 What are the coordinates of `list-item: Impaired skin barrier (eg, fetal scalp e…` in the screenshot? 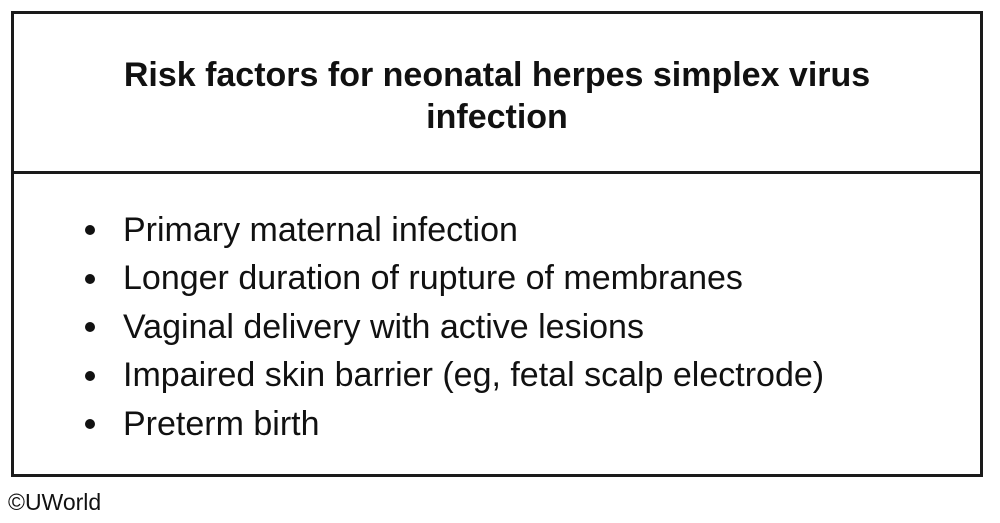 It's located at (453, 376).